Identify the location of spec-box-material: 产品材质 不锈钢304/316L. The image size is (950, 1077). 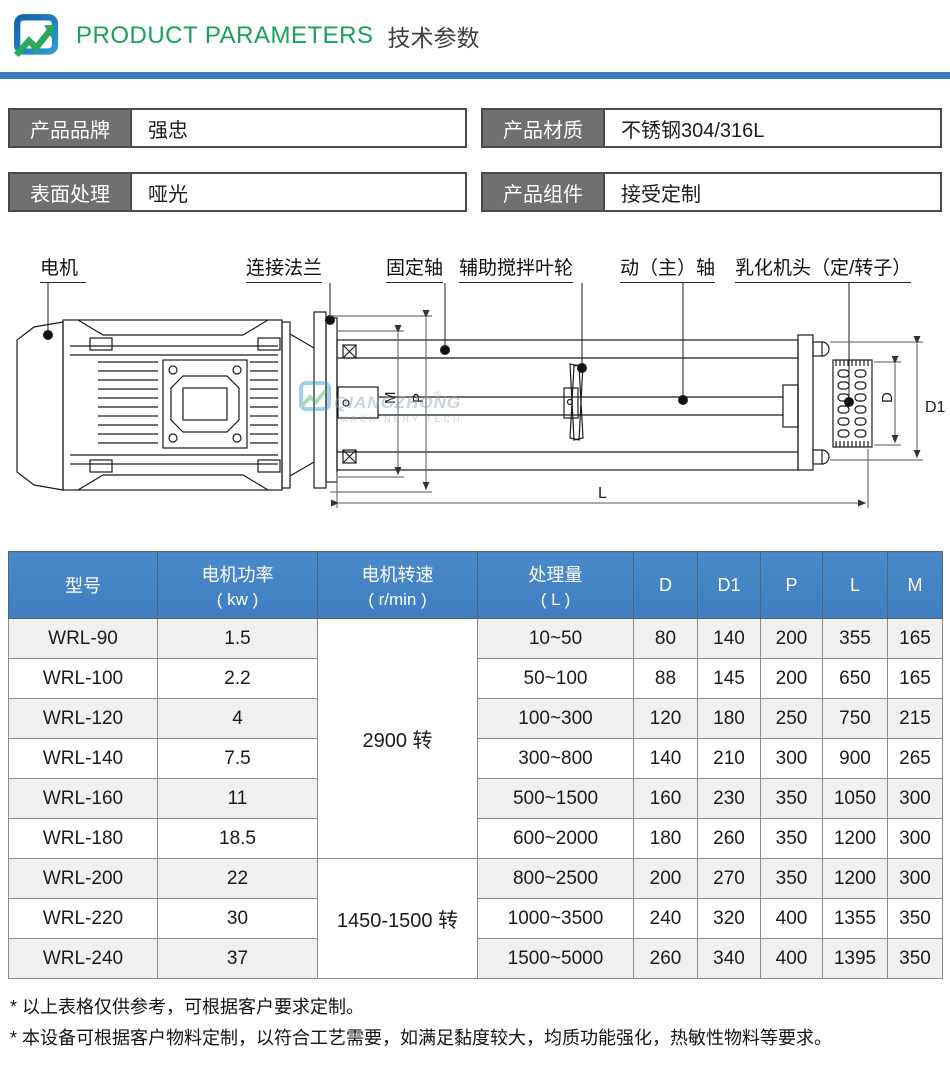
(711, 128).